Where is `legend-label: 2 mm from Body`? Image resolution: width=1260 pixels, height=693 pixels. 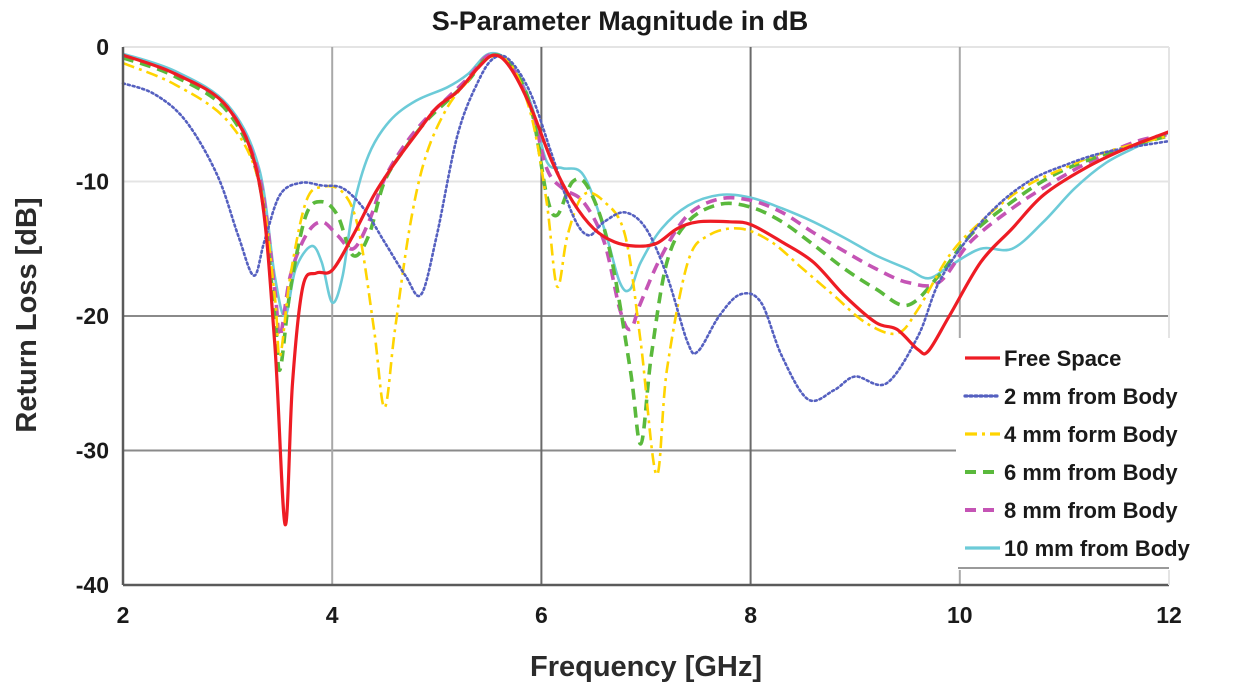 legend-label: 2 mm from Body is located at coordinates (1091, 396).